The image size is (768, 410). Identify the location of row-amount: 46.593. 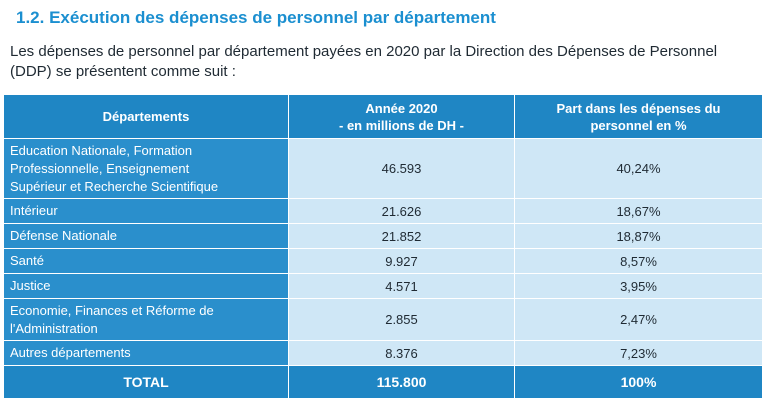
(401, 168).